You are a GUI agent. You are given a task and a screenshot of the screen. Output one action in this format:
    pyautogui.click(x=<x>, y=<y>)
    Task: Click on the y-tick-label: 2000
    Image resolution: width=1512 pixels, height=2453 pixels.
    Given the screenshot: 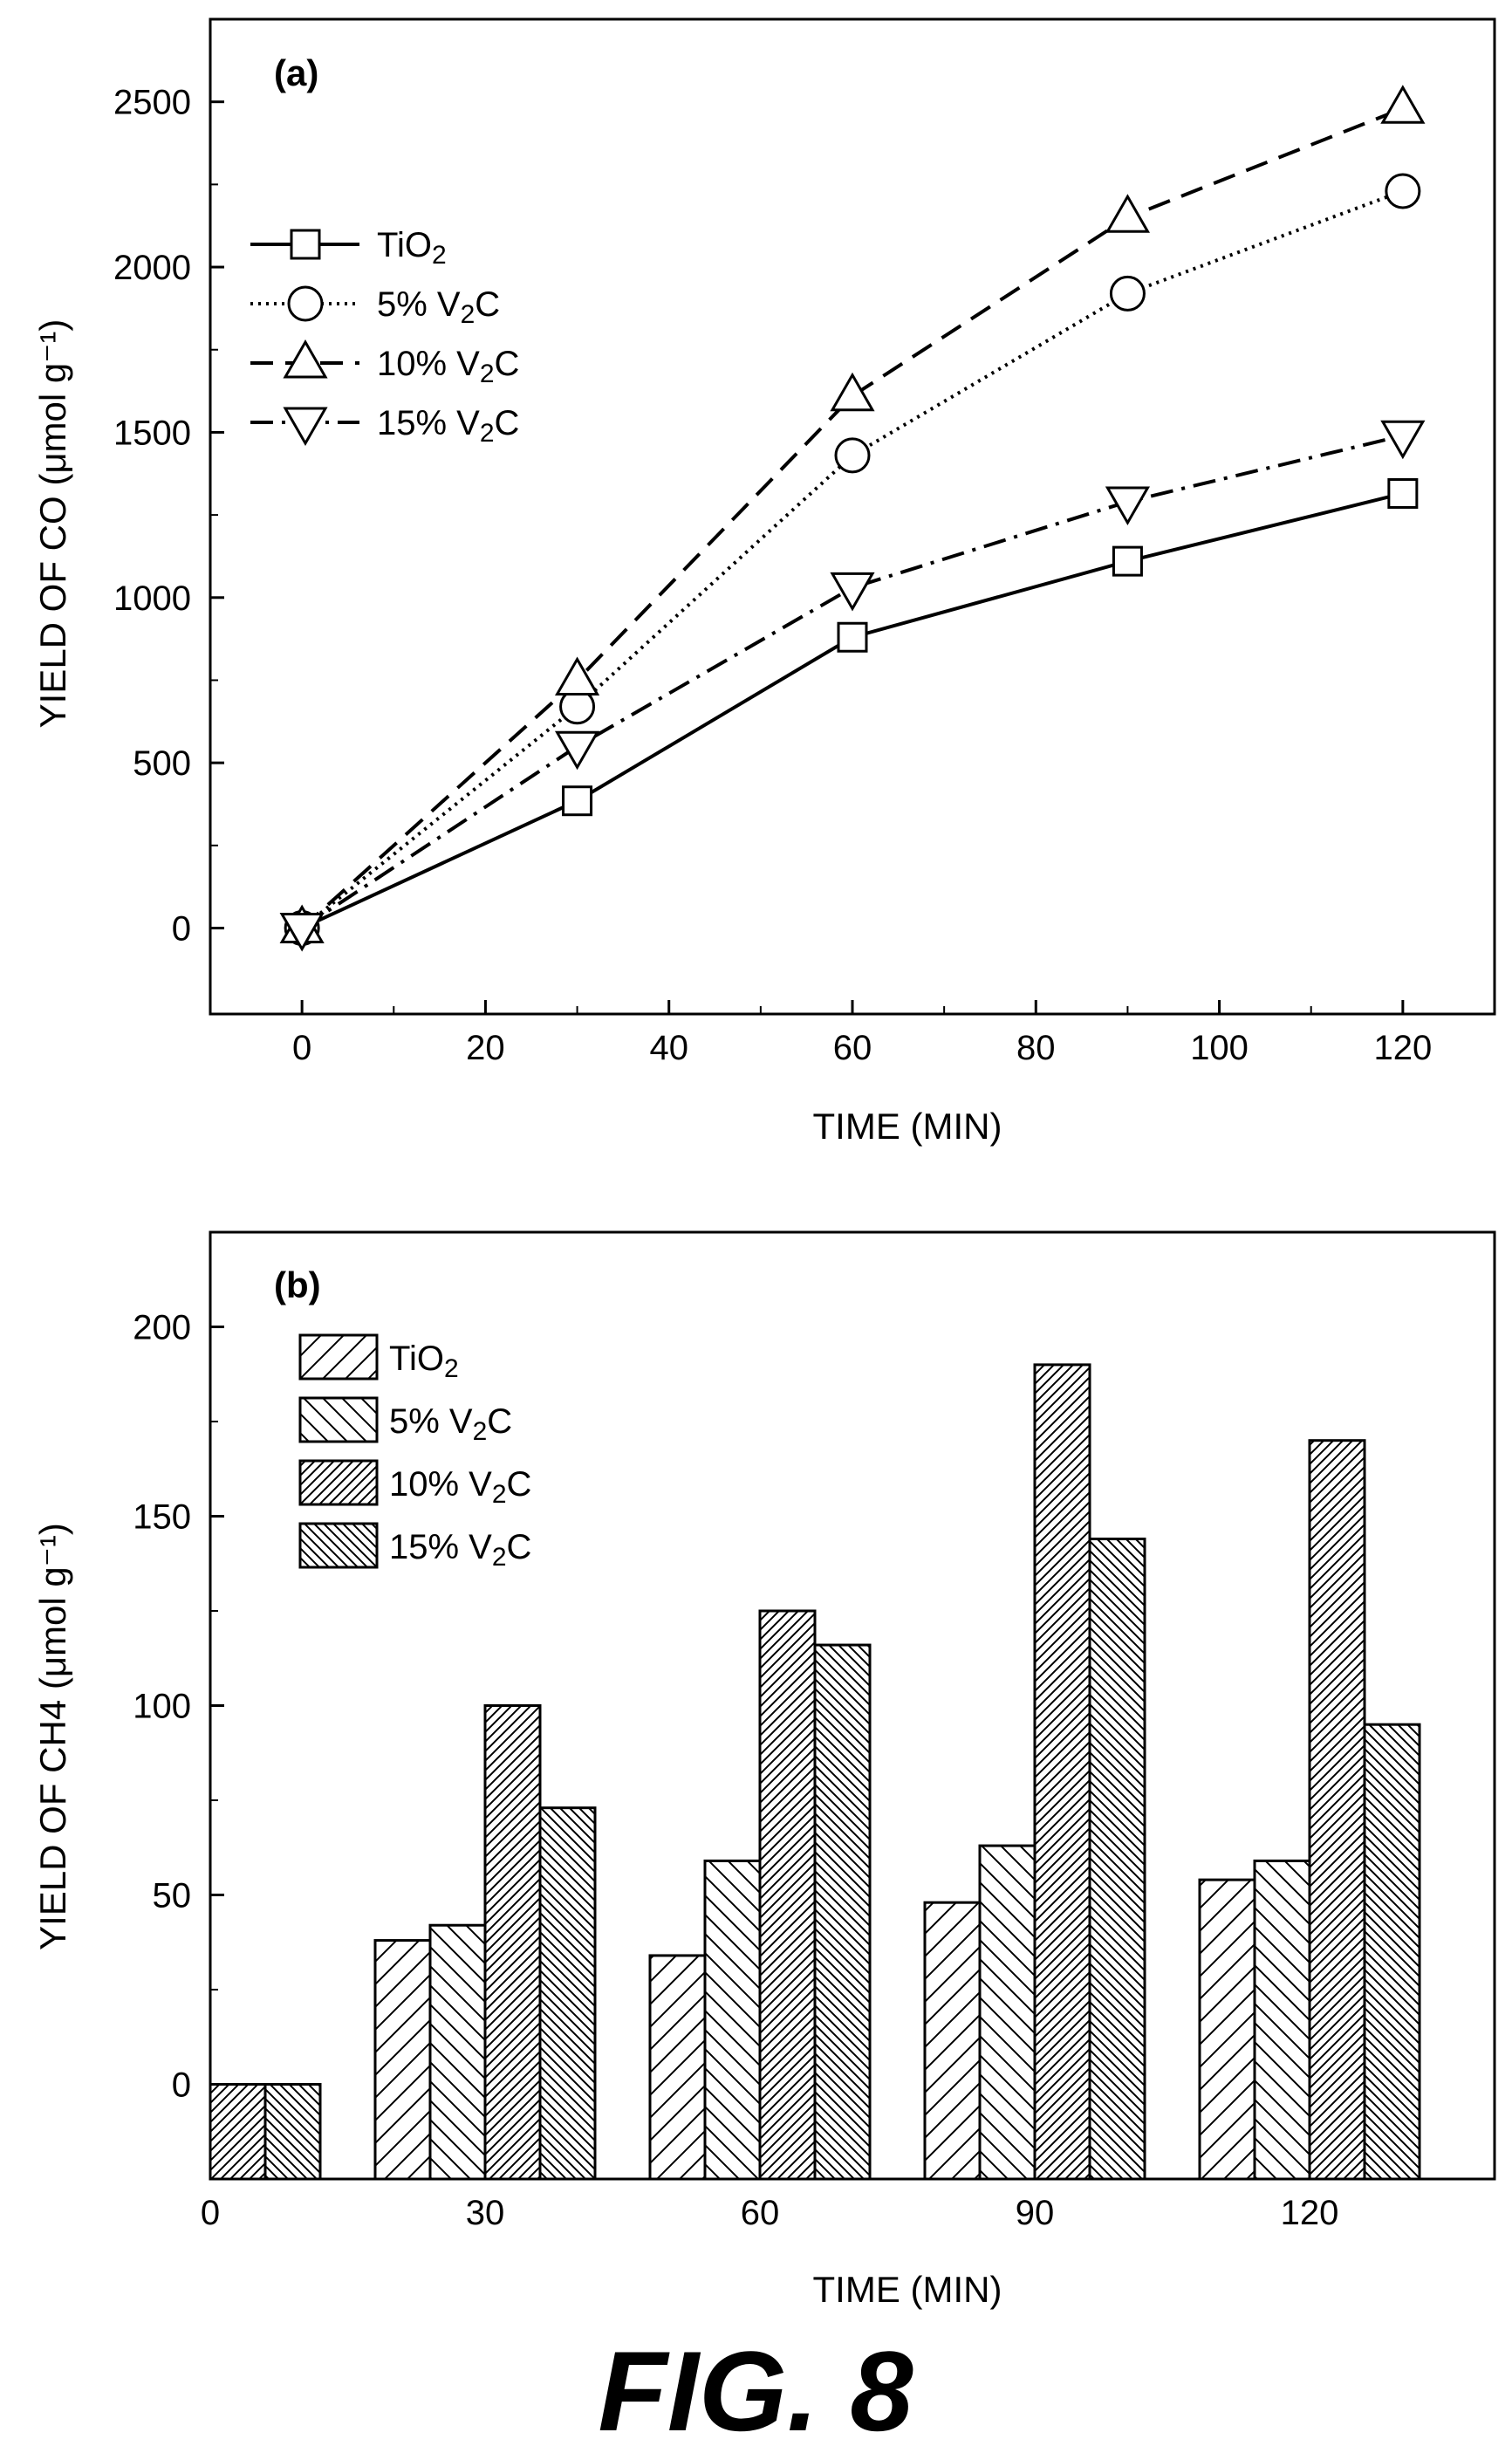 What is the action you would take?
    pyautogui.click(x=152, y=268)
    